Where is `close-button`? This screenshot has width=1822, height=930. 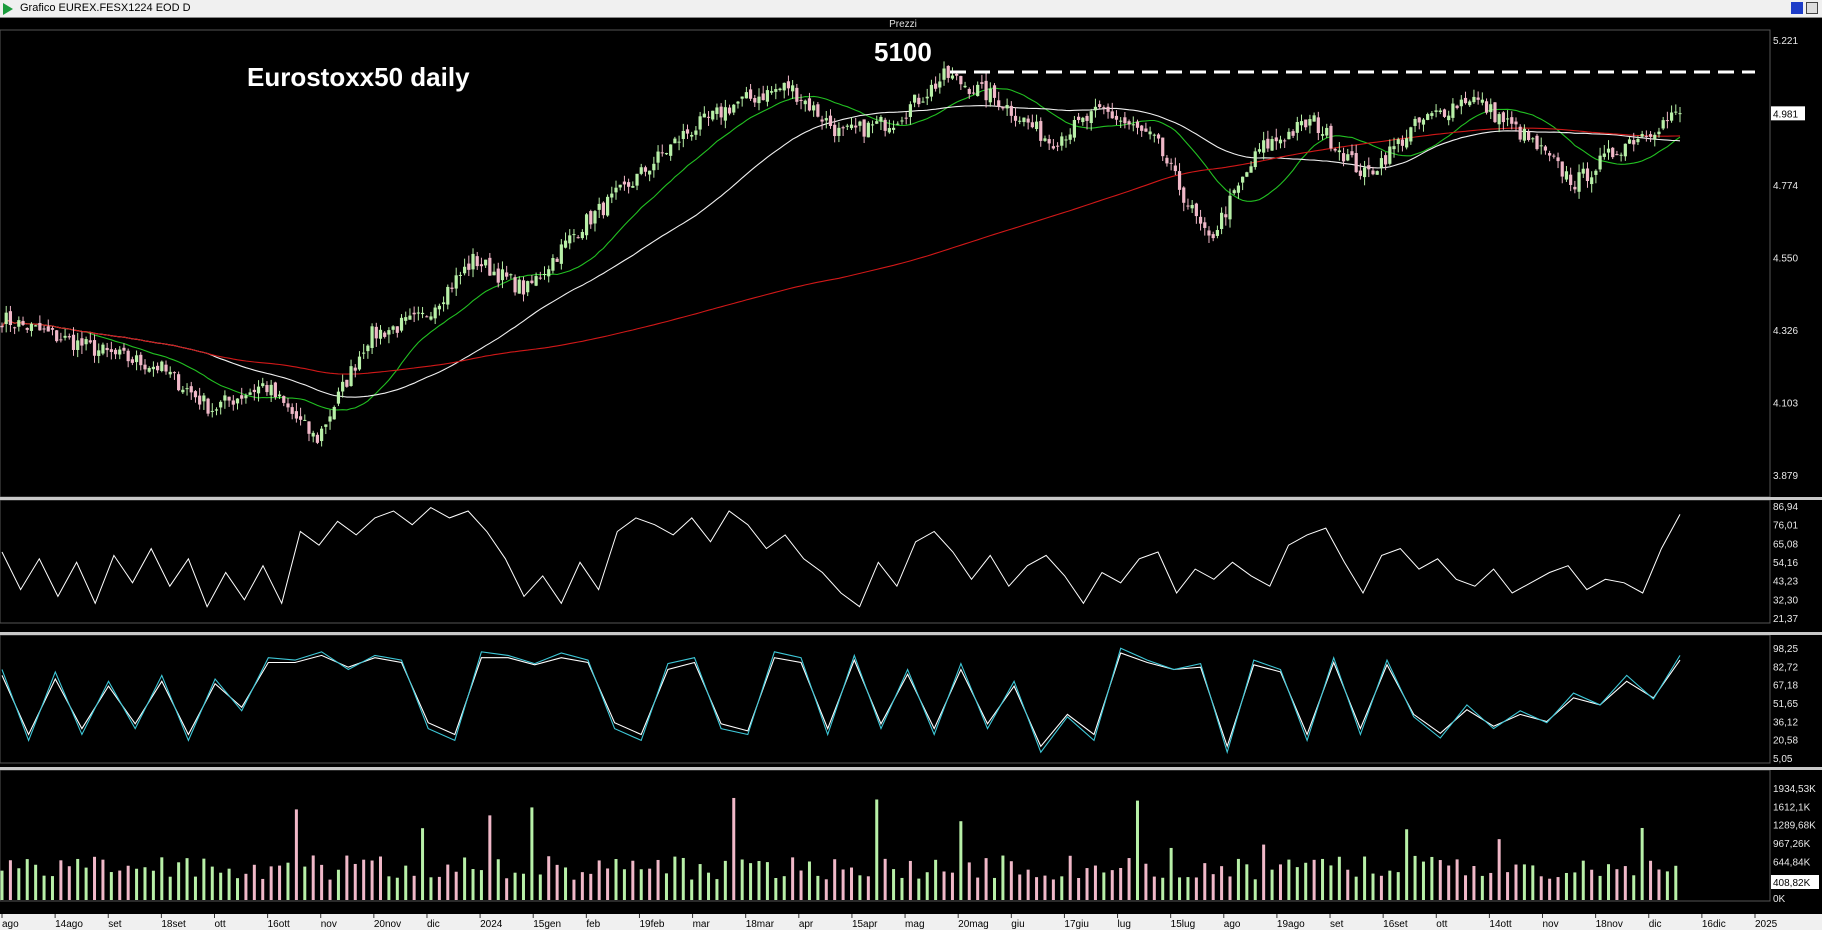 close-button is located at coordinates (1812, 8).